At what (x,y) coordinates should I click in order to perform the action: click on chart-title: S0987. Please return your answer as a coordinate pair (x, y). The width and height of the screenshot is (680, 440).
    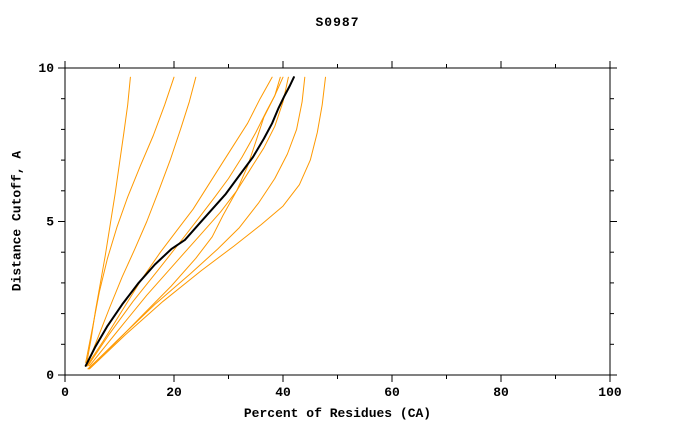
    Looking at the image, I should click on (337, 22).